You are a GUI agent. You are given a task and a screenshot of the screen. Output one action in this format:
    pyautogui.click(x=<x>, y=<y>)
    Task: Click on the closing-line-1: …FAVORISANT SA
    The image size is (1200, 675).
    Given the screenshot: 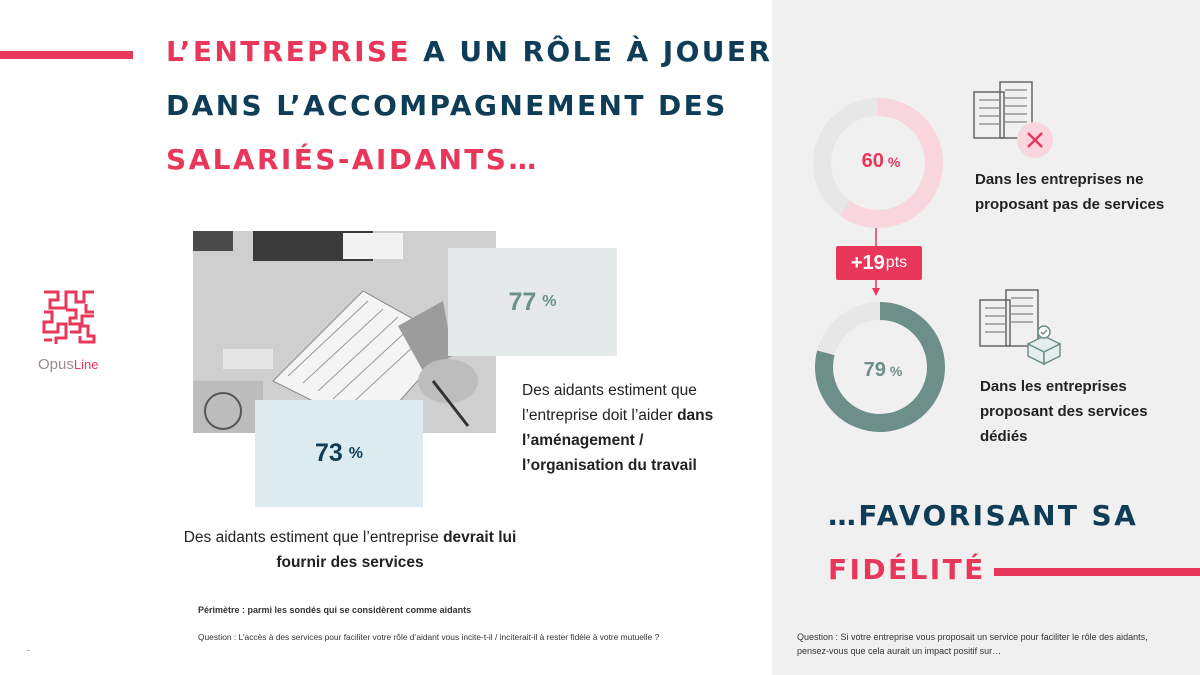 What is the action you would take?
    pyautogui.click(x=983, y=515)
    